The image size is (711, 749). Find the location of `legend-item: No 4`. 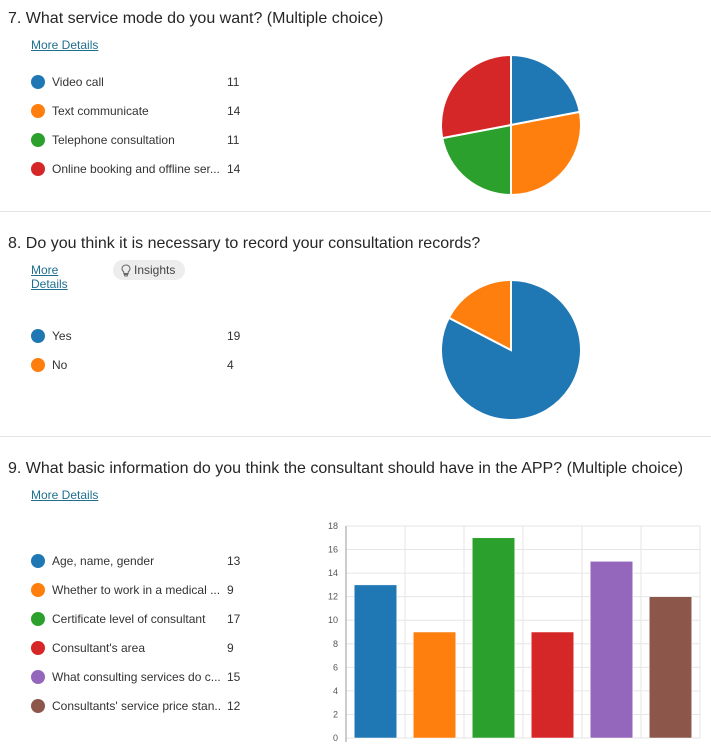

legend-item: No 4 is located at coordinates (141, 365).